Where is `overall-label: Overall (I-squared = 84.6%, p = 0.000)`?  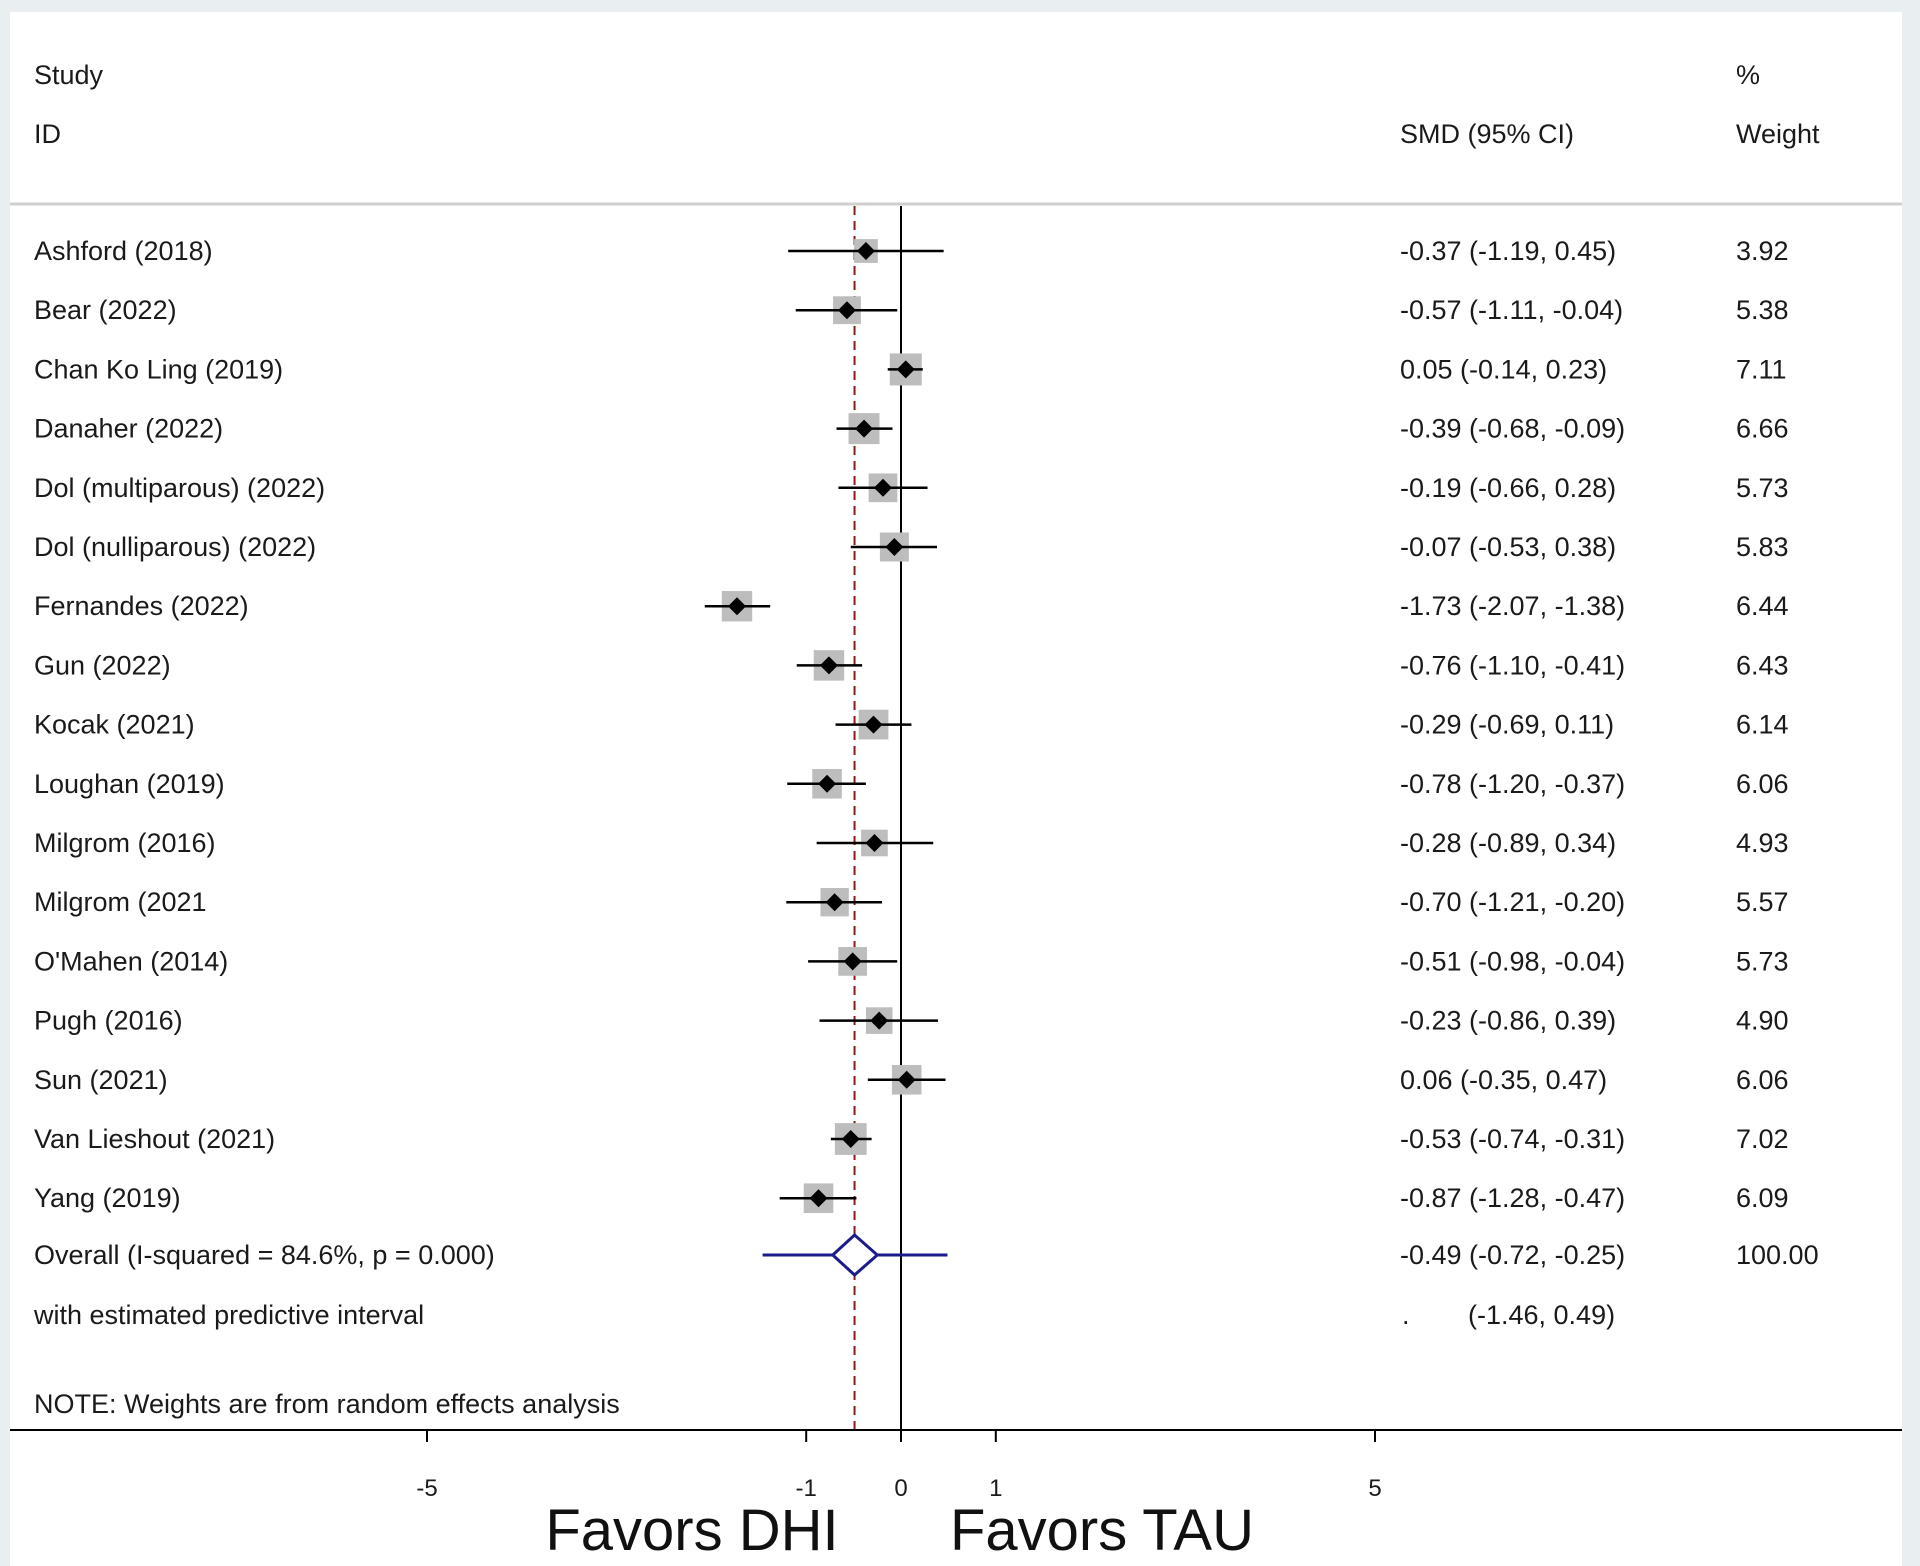
overall-label: Overall (I-squared = 84.6%, p = 0.000) is located at coordinates (264, 1255).